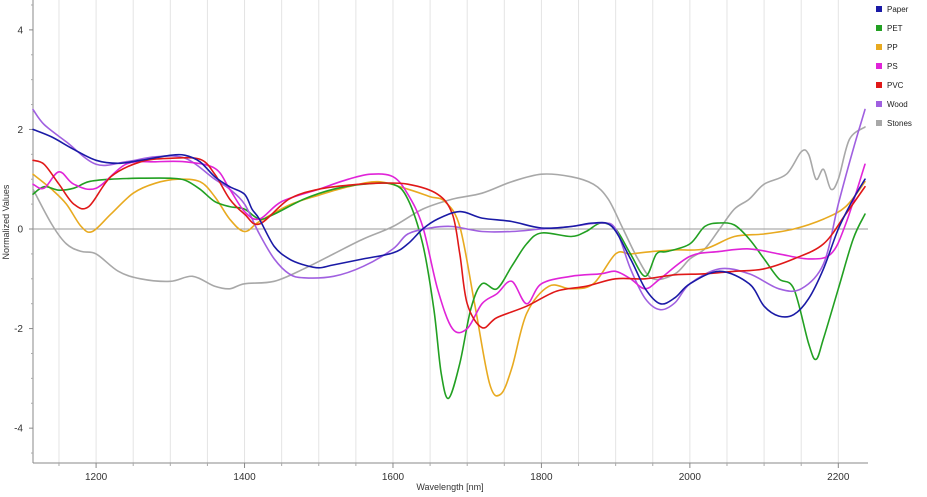 This screenshot has width=927, height=497. I want to click on legend: Paper PET PP PS PVC Wood Stones, so click(894, 66).